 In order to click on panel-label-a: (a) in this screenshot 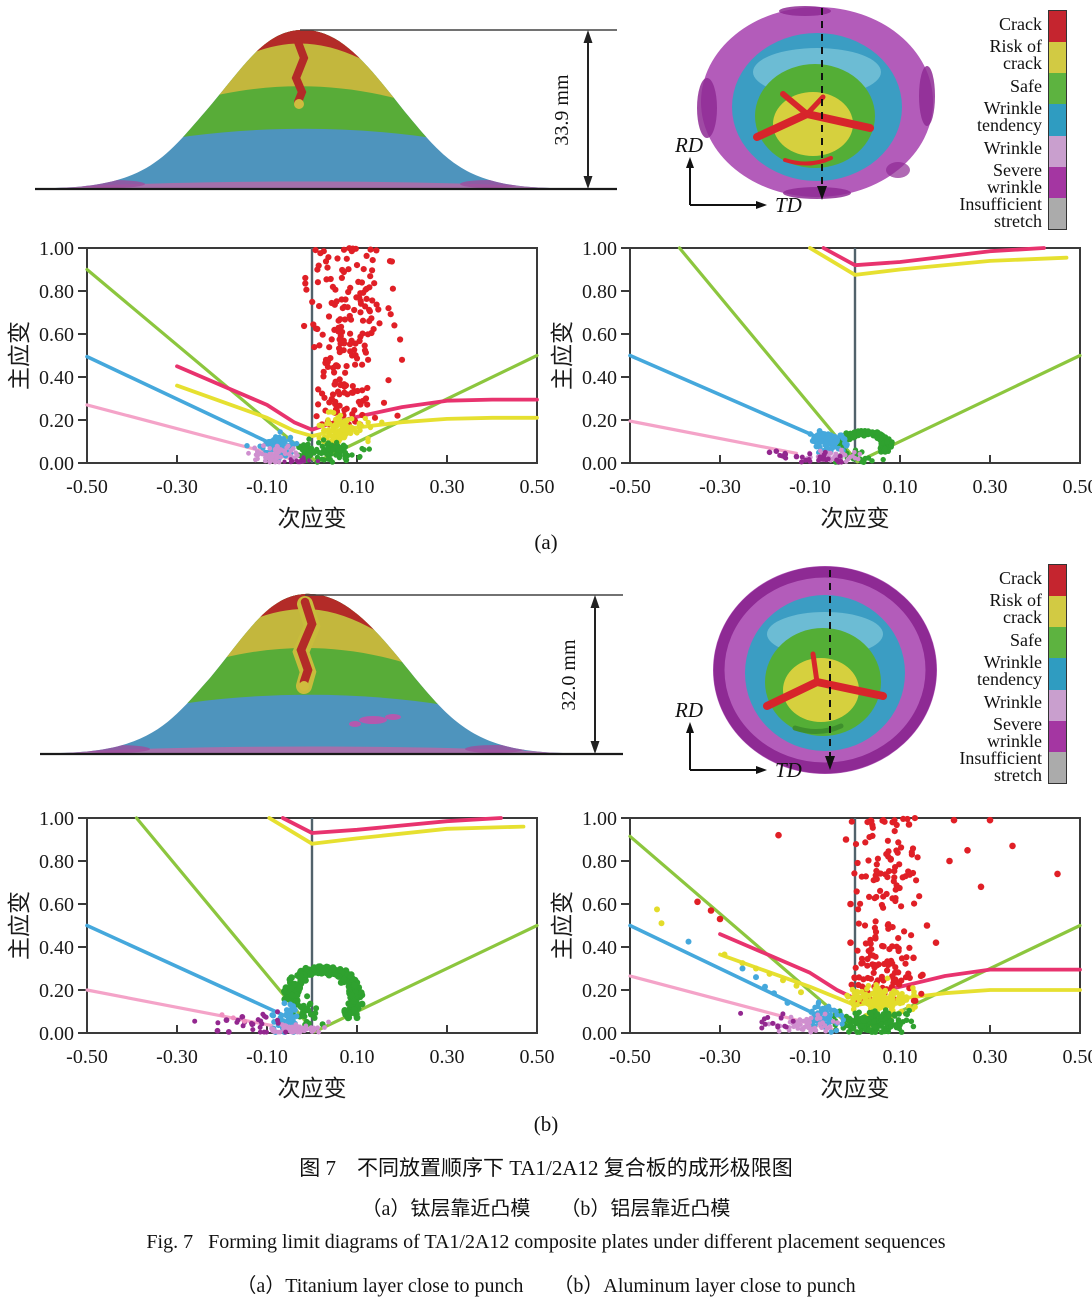, I will do `click(546, 542)`.